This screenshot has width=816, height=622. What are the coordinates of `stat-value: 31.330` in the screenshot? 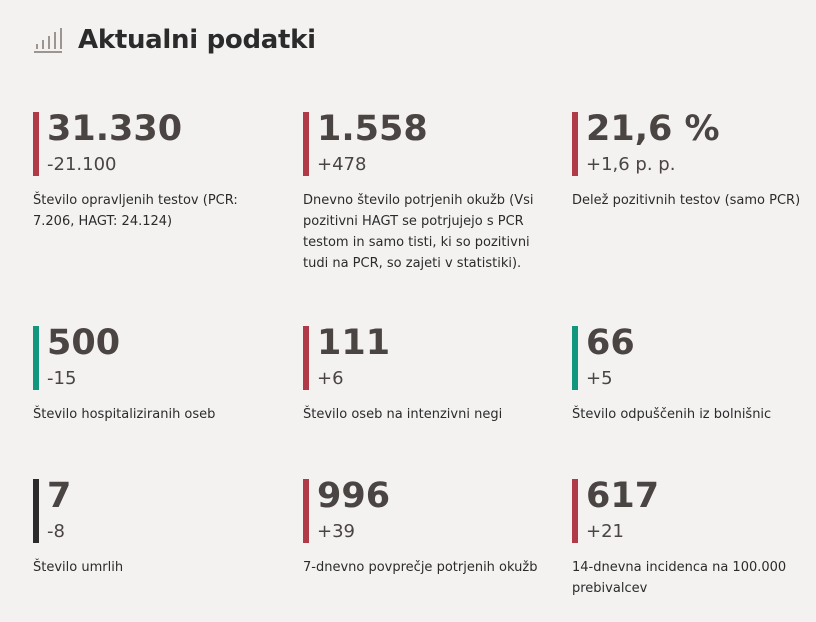 It's located at (115, 129).